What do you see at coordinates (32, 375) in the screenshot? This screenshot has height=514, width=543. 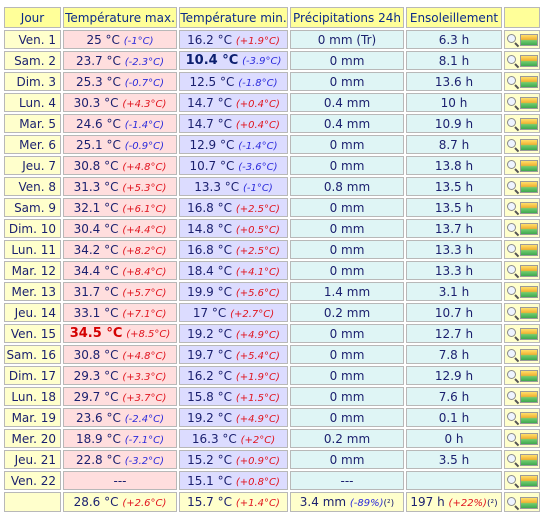 I see `day-cell: Dim. 17` at bounding box center [32, 375].